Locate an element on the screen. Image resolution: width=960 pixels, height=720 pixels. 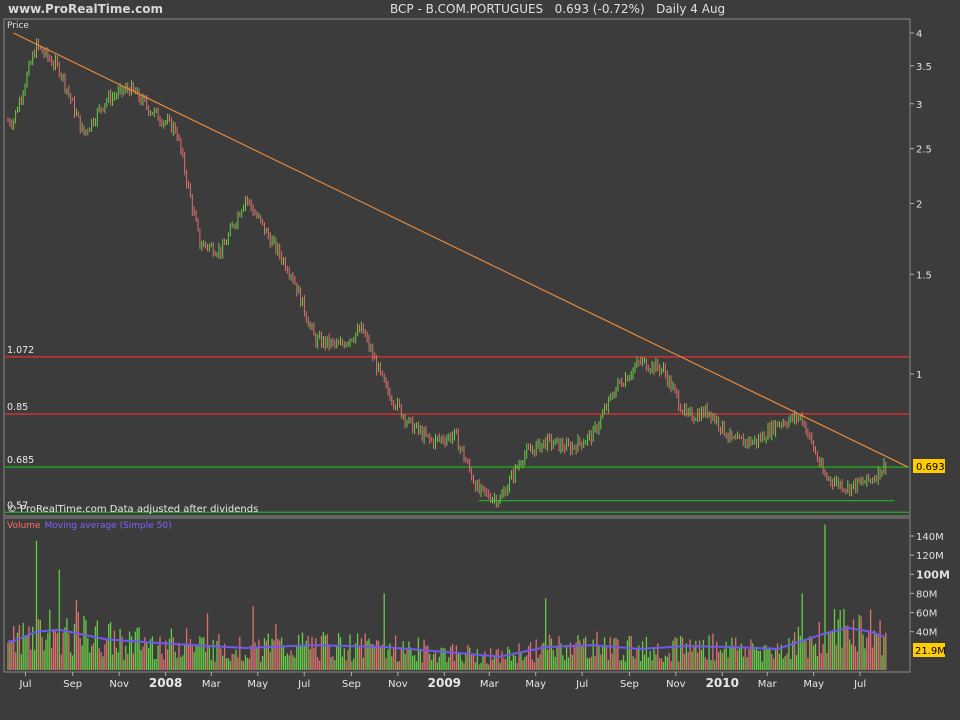
price-tick-label: 1 is located at coordinates (919, 375).